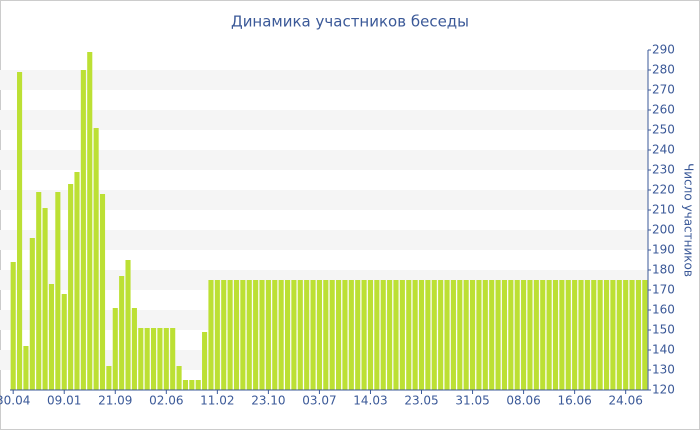 Image resolution: width=700 pixels, height=430 pixels. What do you see at coordinates (523, 401) in the screenshot?
I see `x-tick-label: 08.06` at bounding box center [523, 401].